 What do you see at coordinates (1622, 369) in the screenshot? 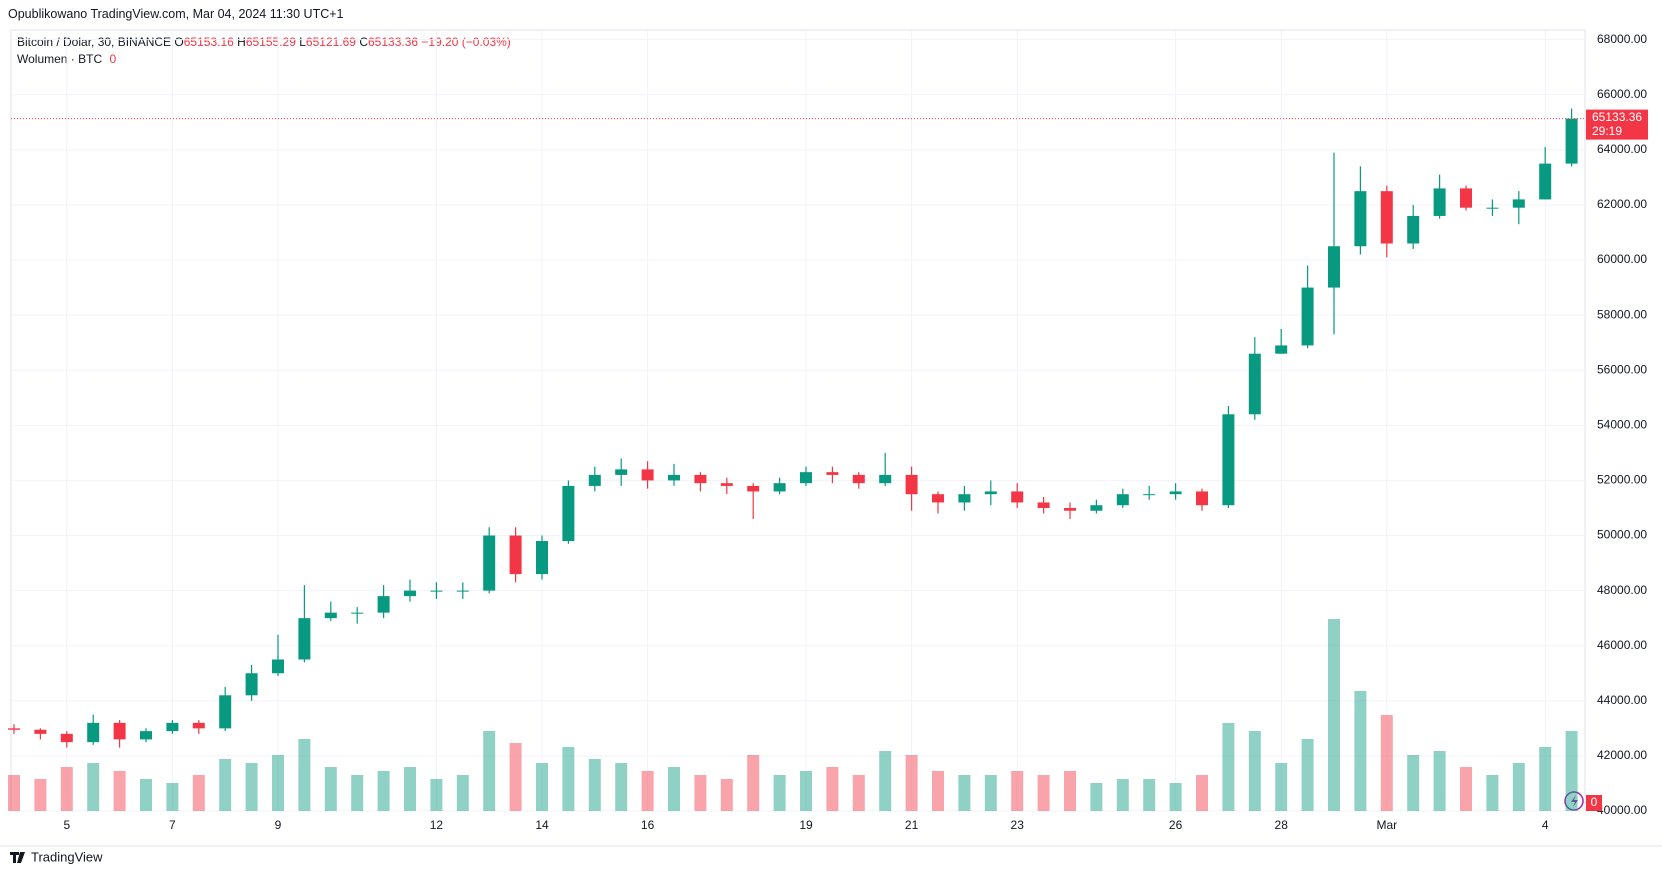
I see `y-tick-label: 56000.00` at bounding box center [1622, 369].